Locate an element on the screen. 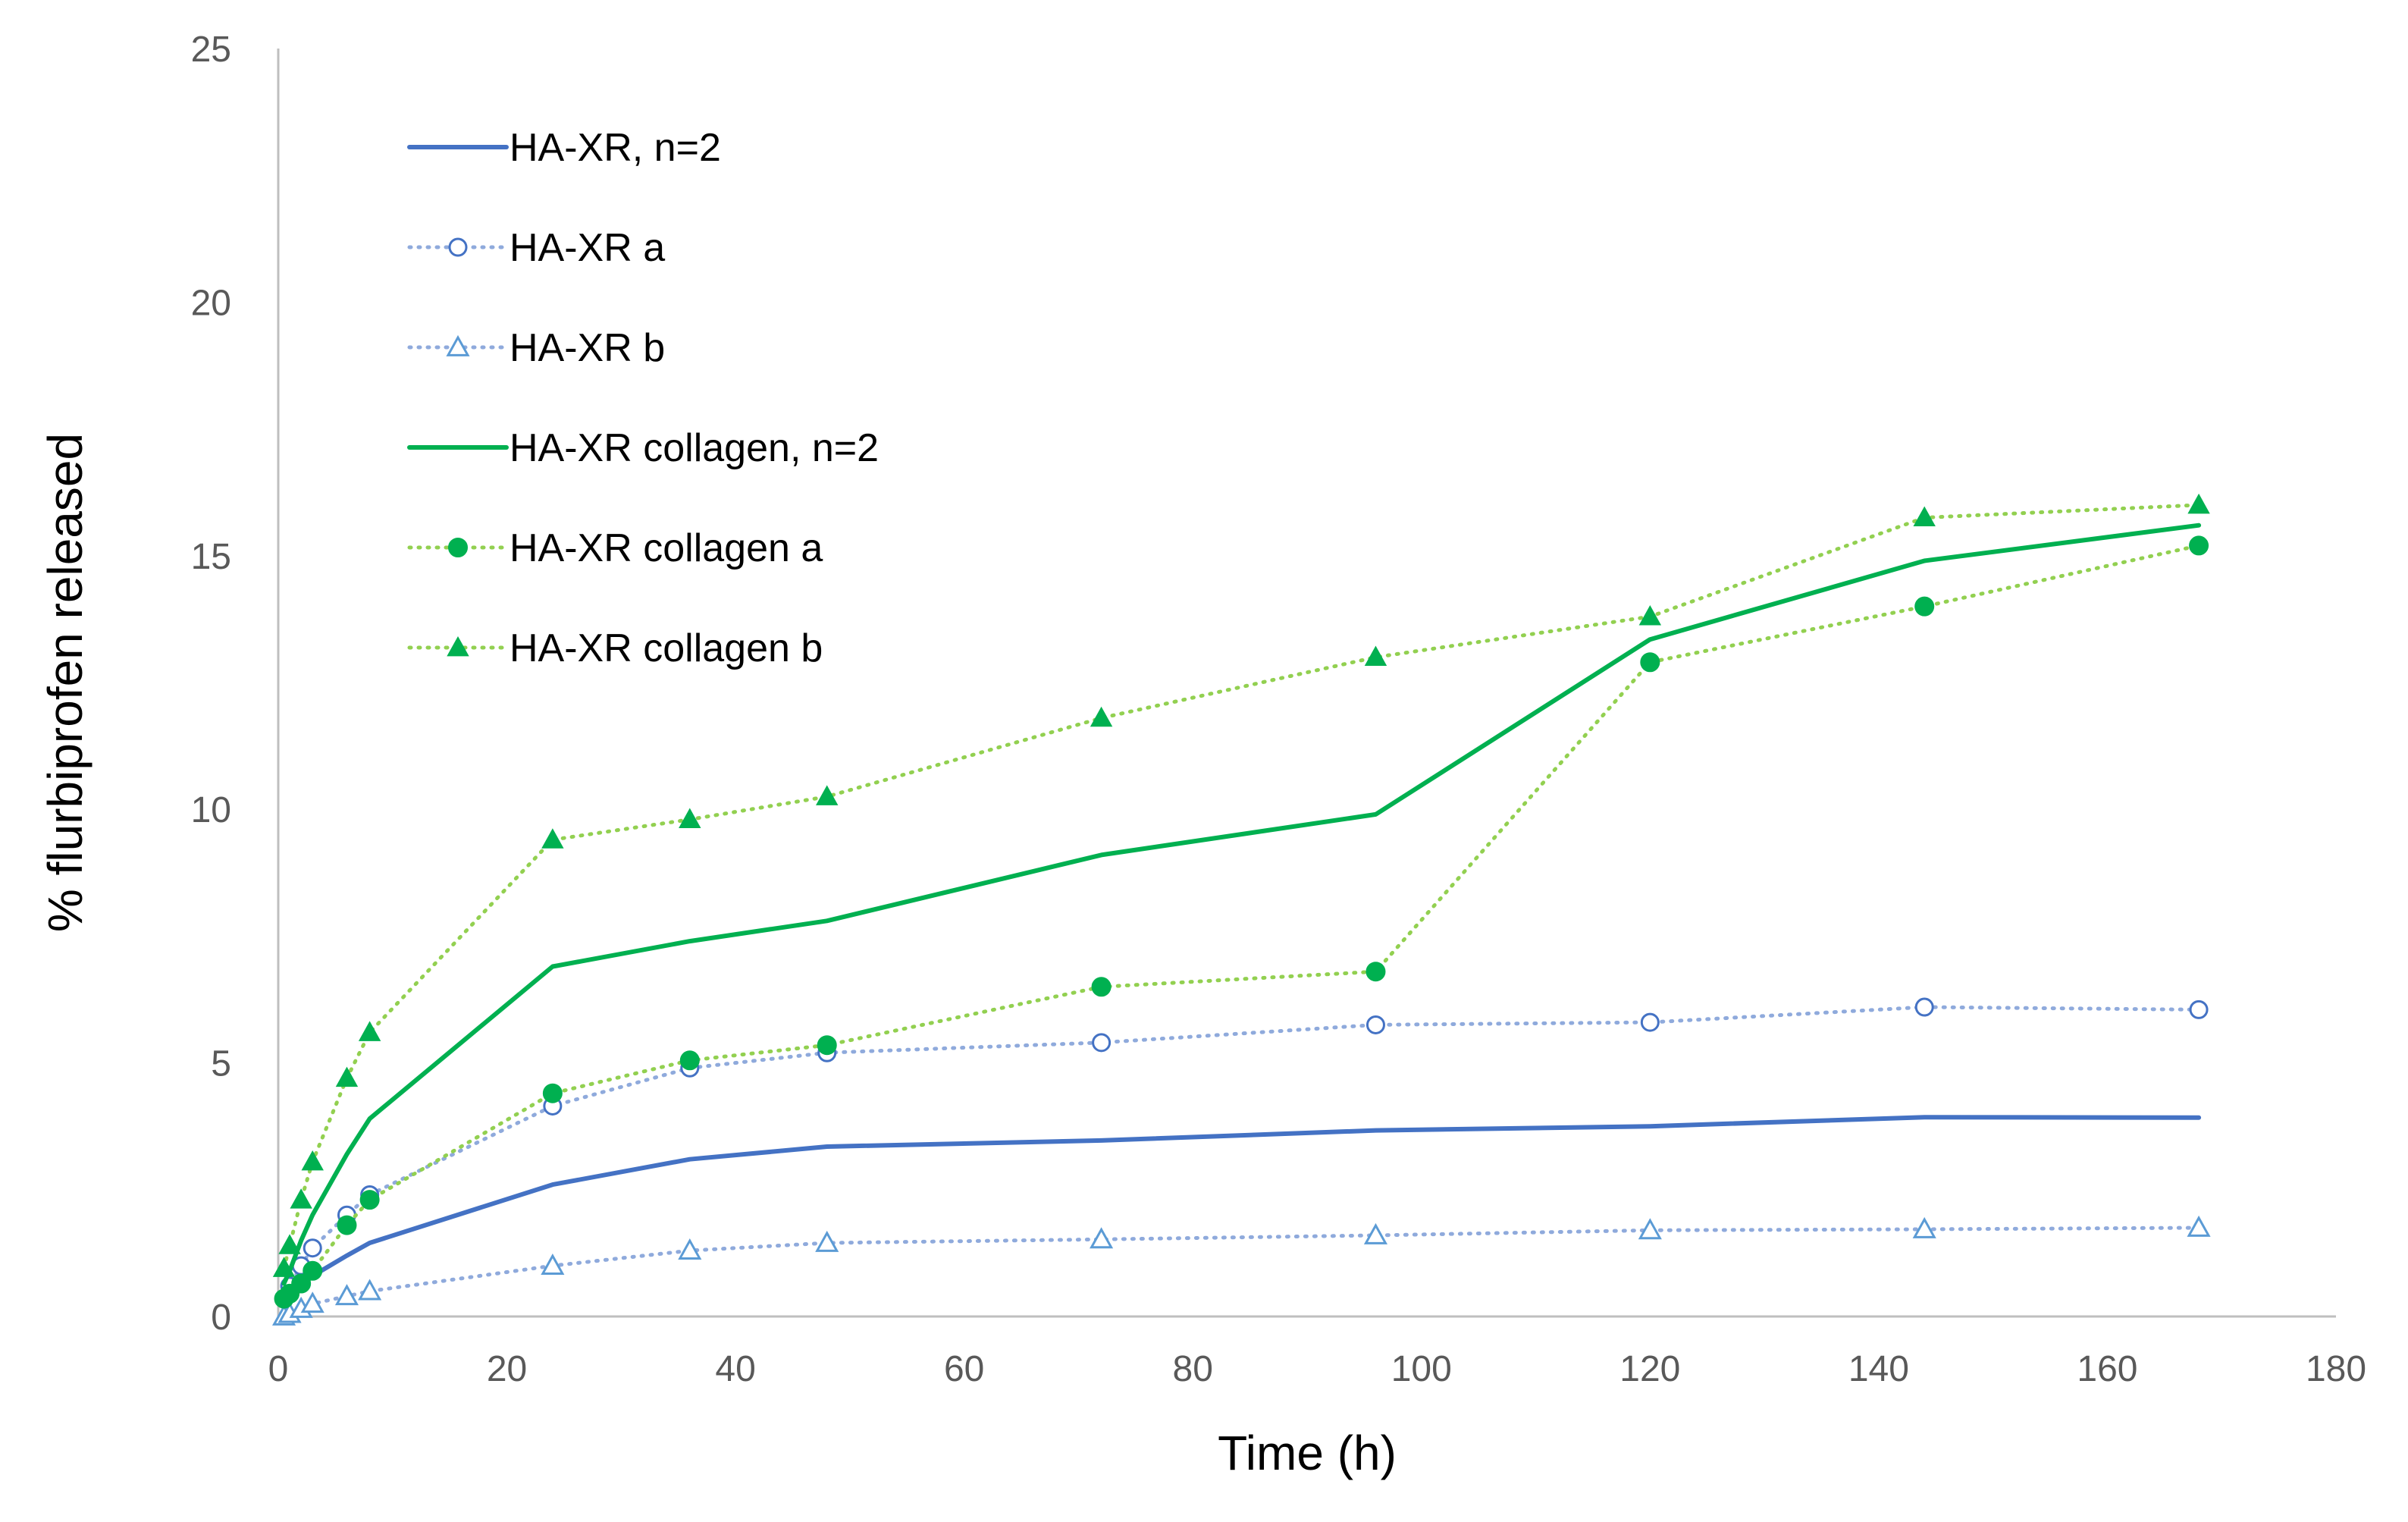 The height and width of the screenshot is (1522, 2408). x-tick-labels: 0 20 40 60 80 100 120 140 160 180 is located at coordinates (1317, 1369).